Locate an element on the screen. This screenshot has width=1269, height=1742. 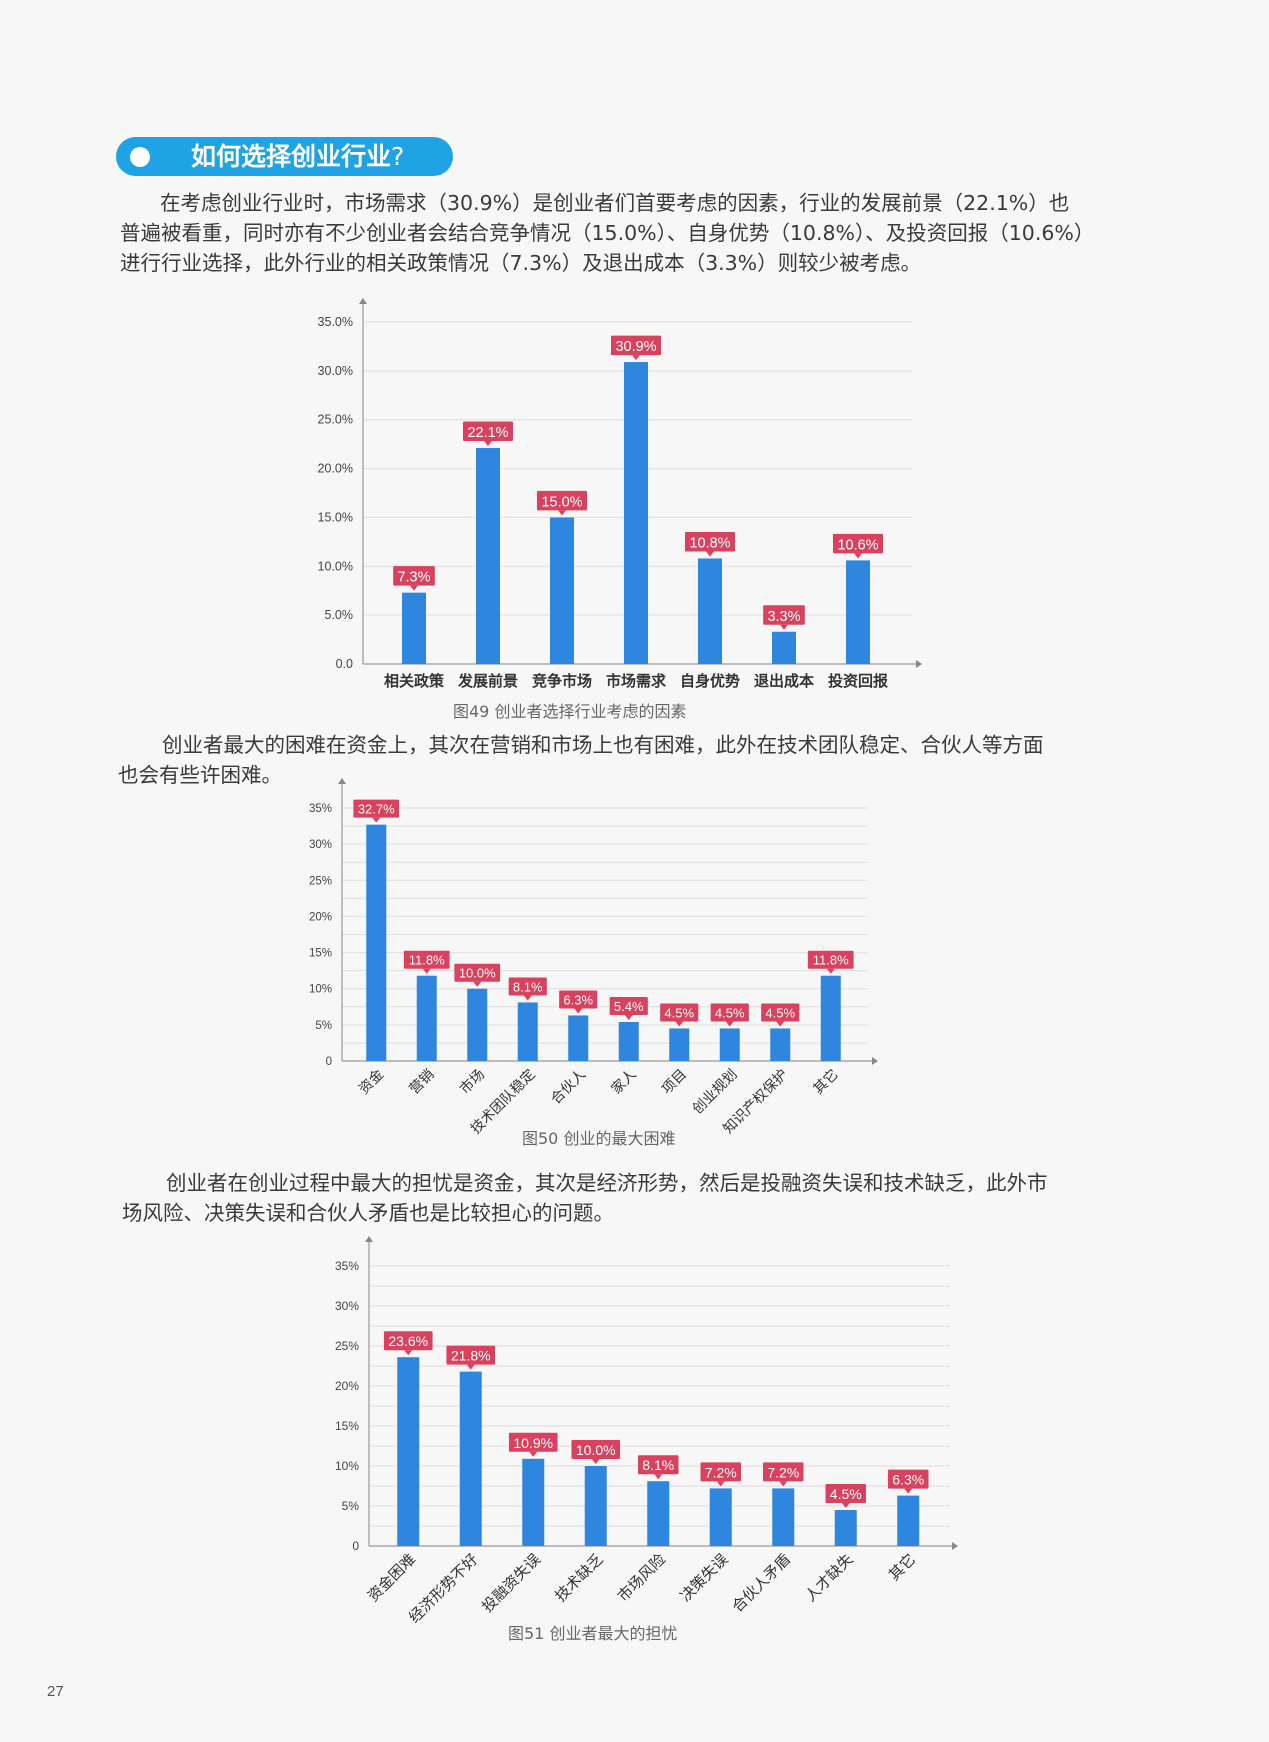
x-tick-label: 退出成本 is located at coordinates (784, 681).